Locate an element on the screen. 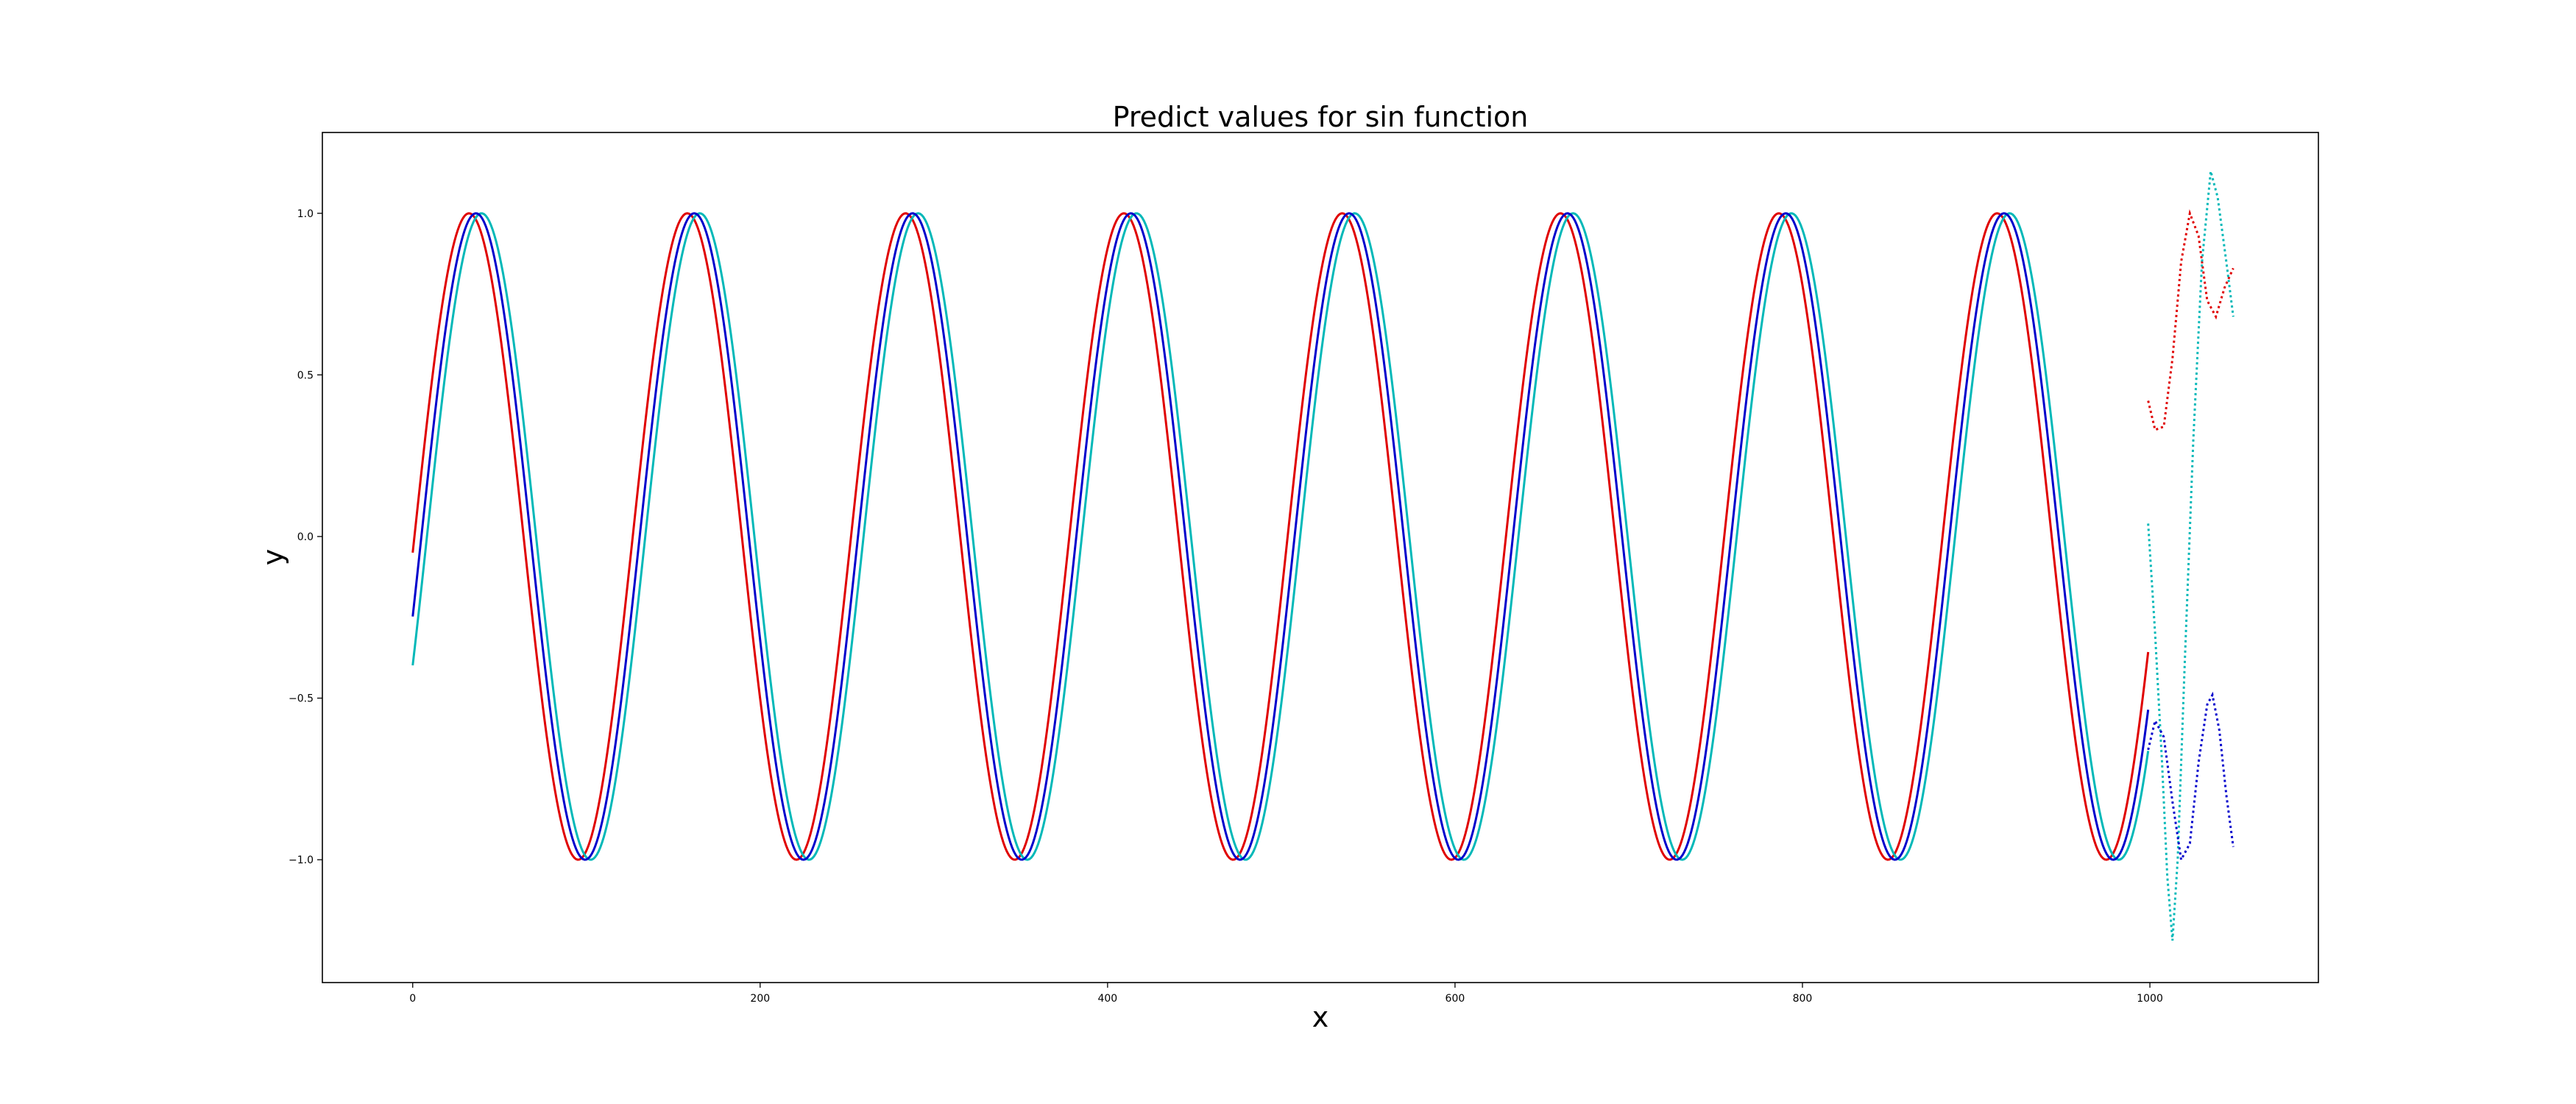 The image size is (2576, 1104). y-tick-label: 1.0 is located at coordinates (305, 214).